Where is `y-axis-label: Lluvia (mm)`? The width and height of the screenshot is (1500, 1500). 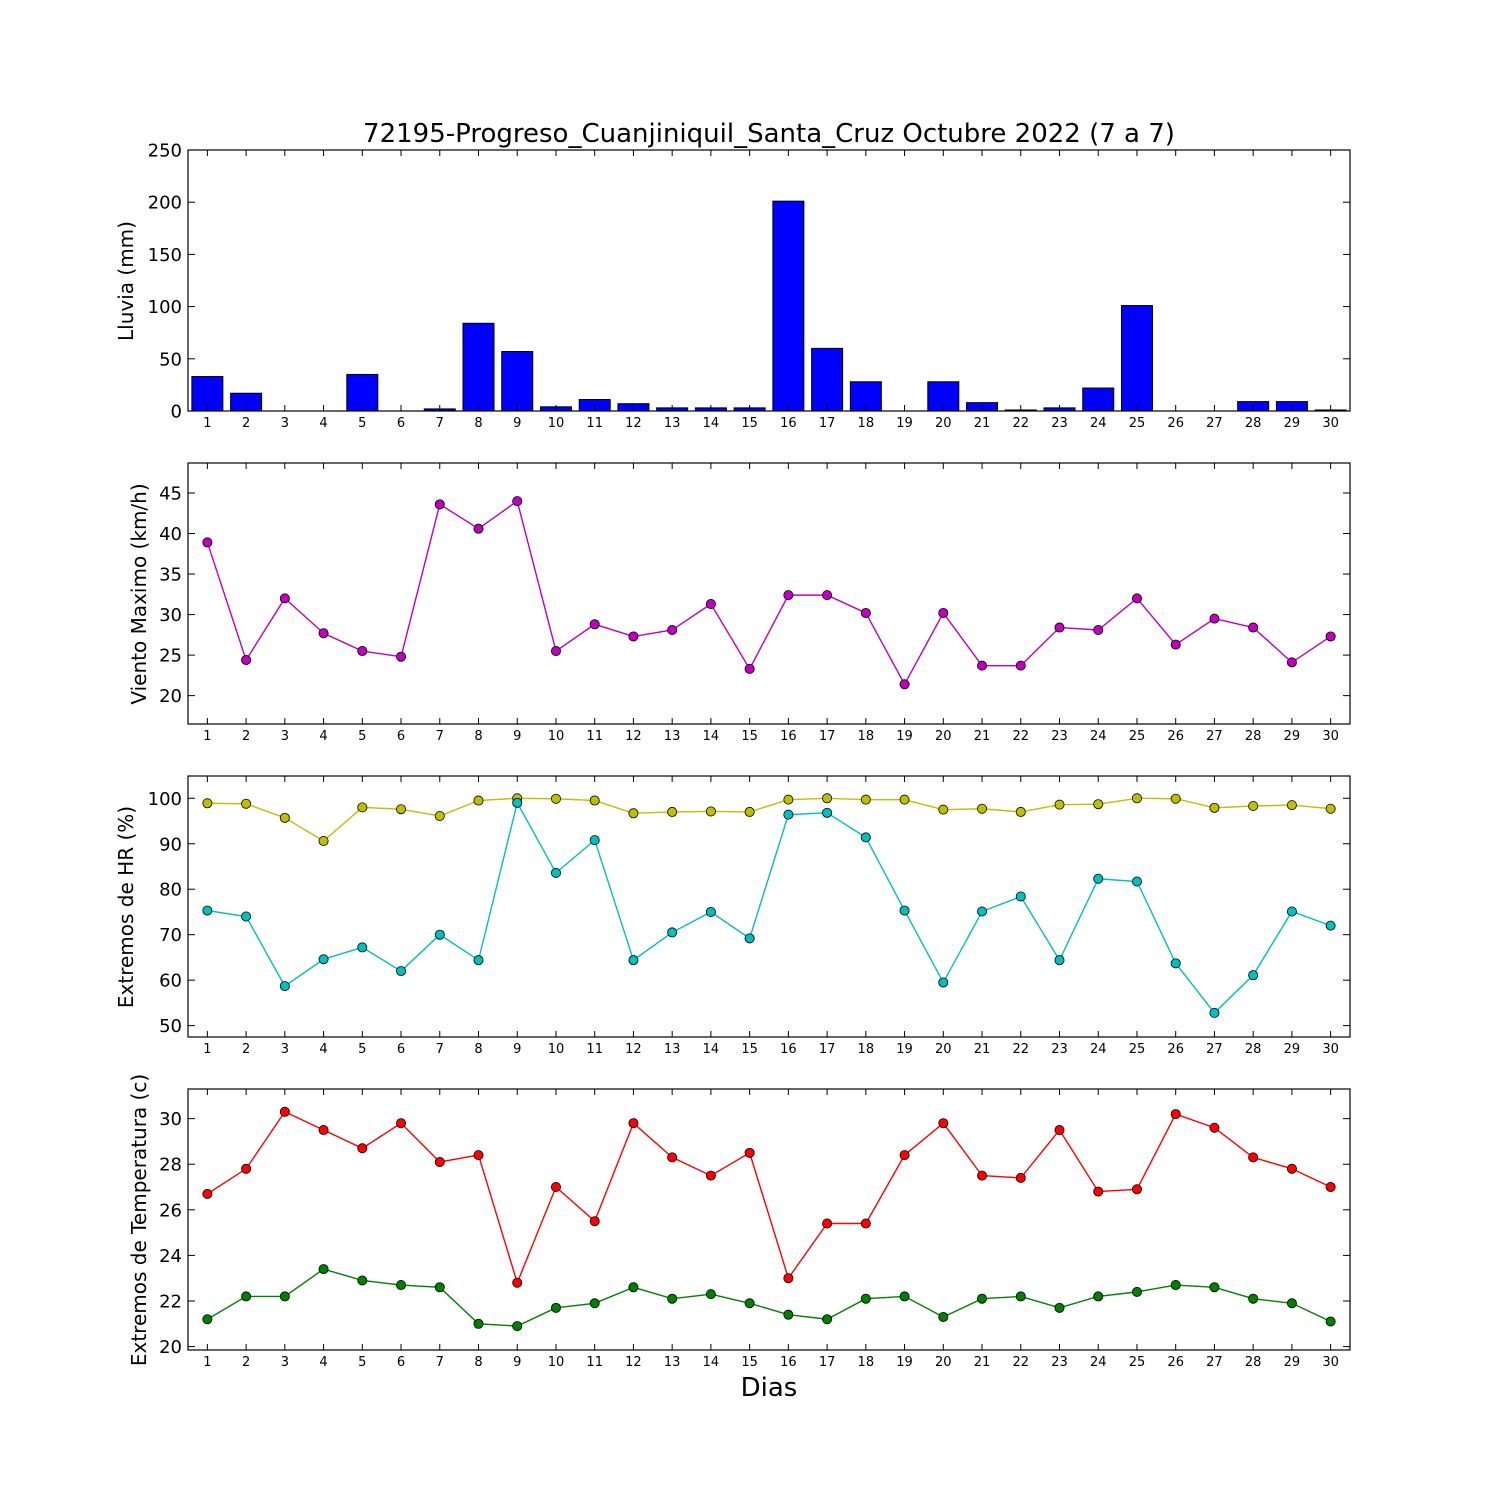 y-axis-label: Lluvia (mm) is located at coordinates (126, 281).